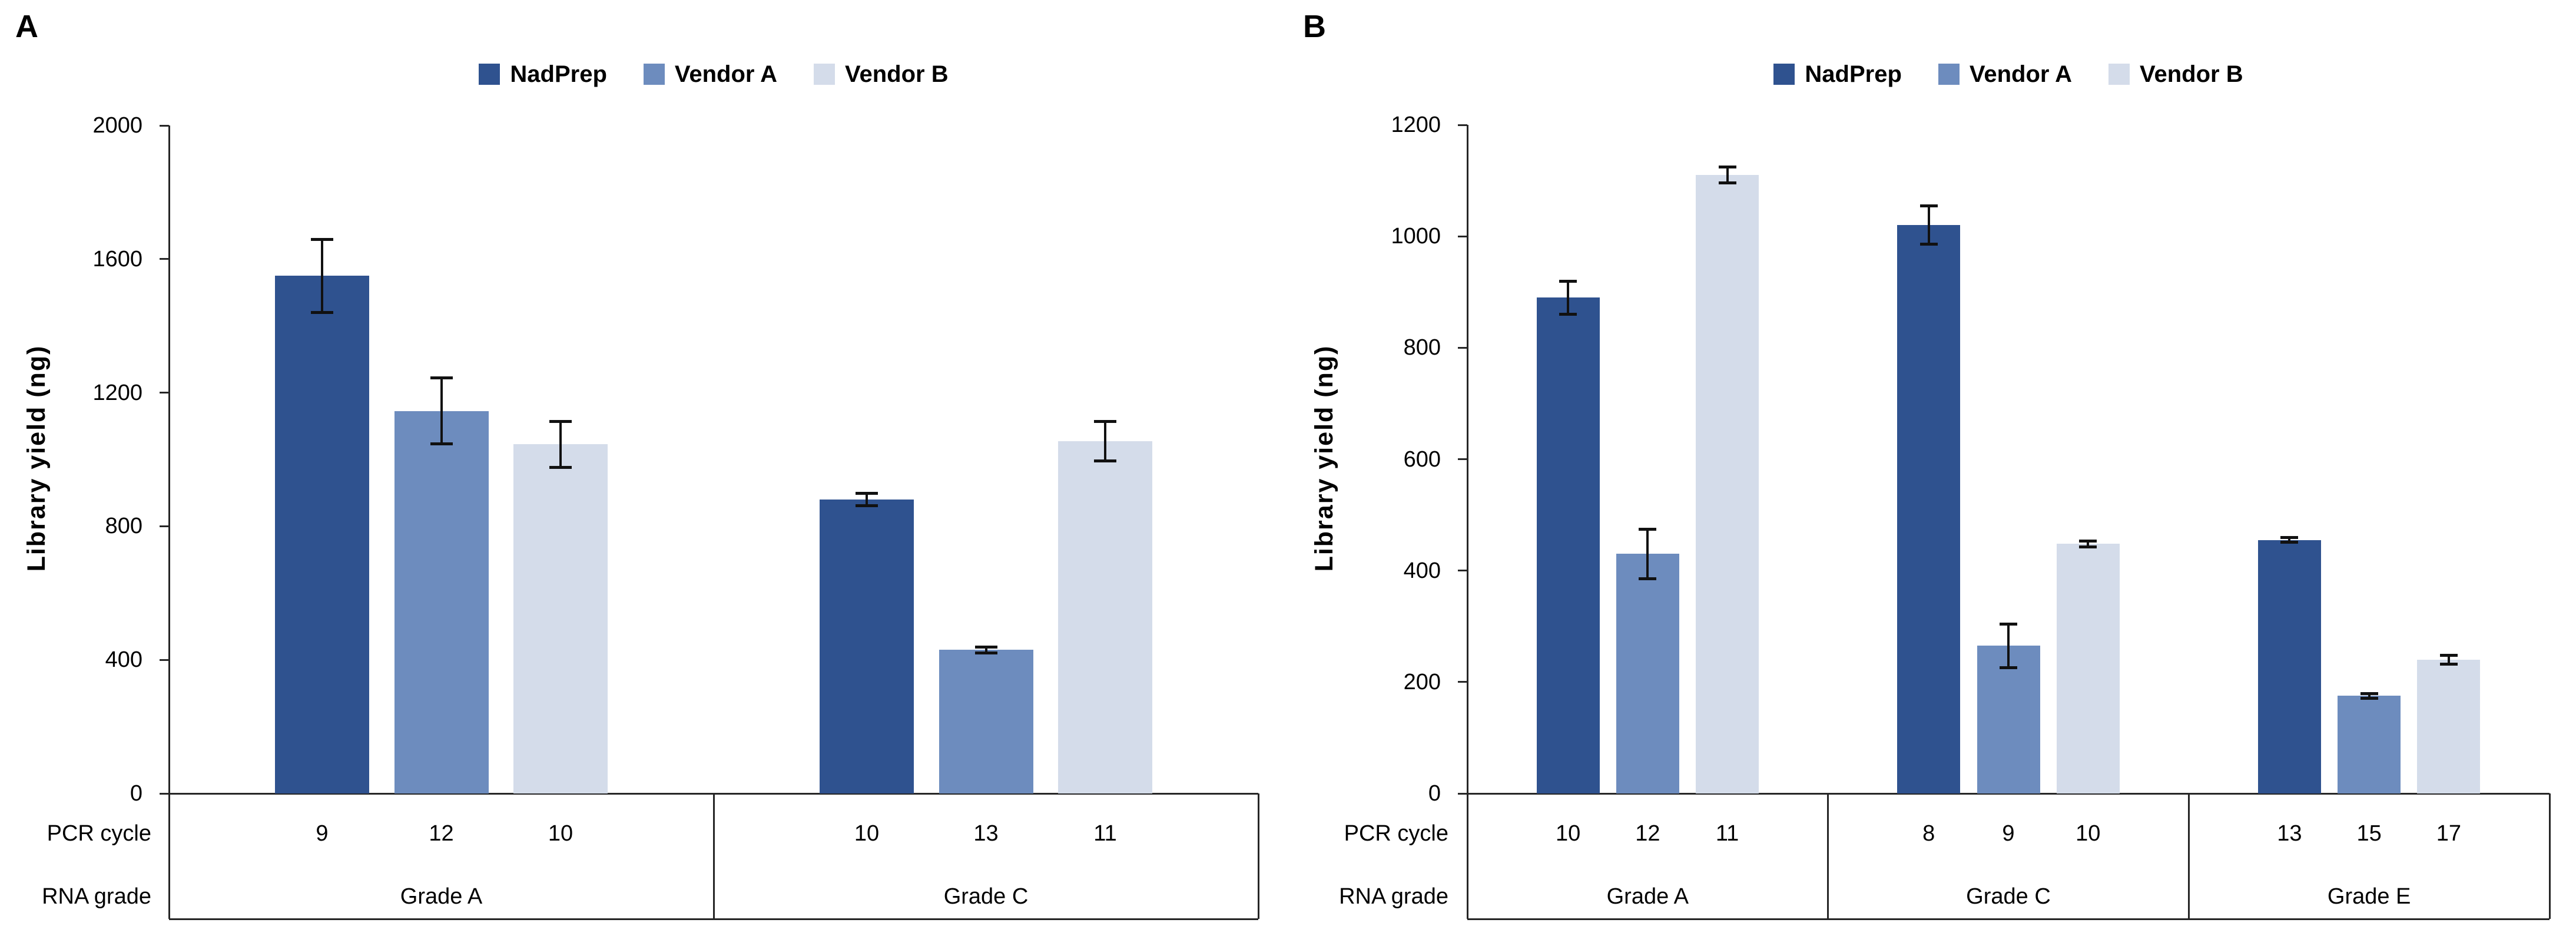 This screenshot has width=2576, height=936. Describe the element at coordinates (1416, 236) in the screenshot. I see `y-tick-label: 1000` at that location.